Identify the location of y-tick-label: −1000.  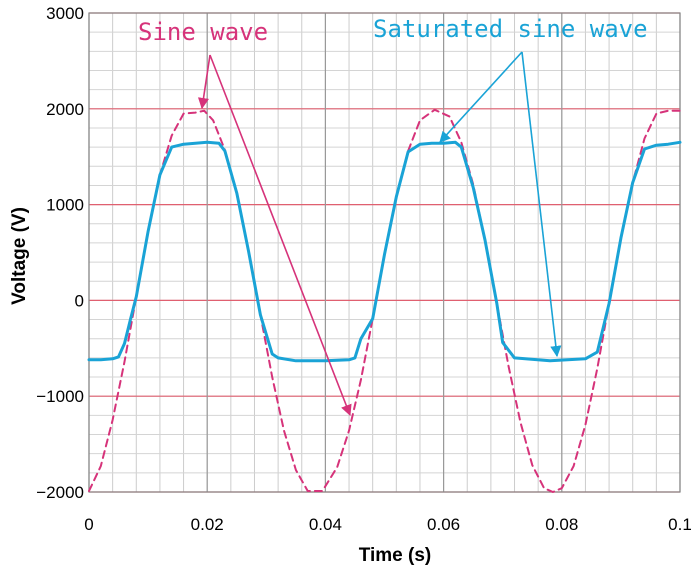
(60, 396).